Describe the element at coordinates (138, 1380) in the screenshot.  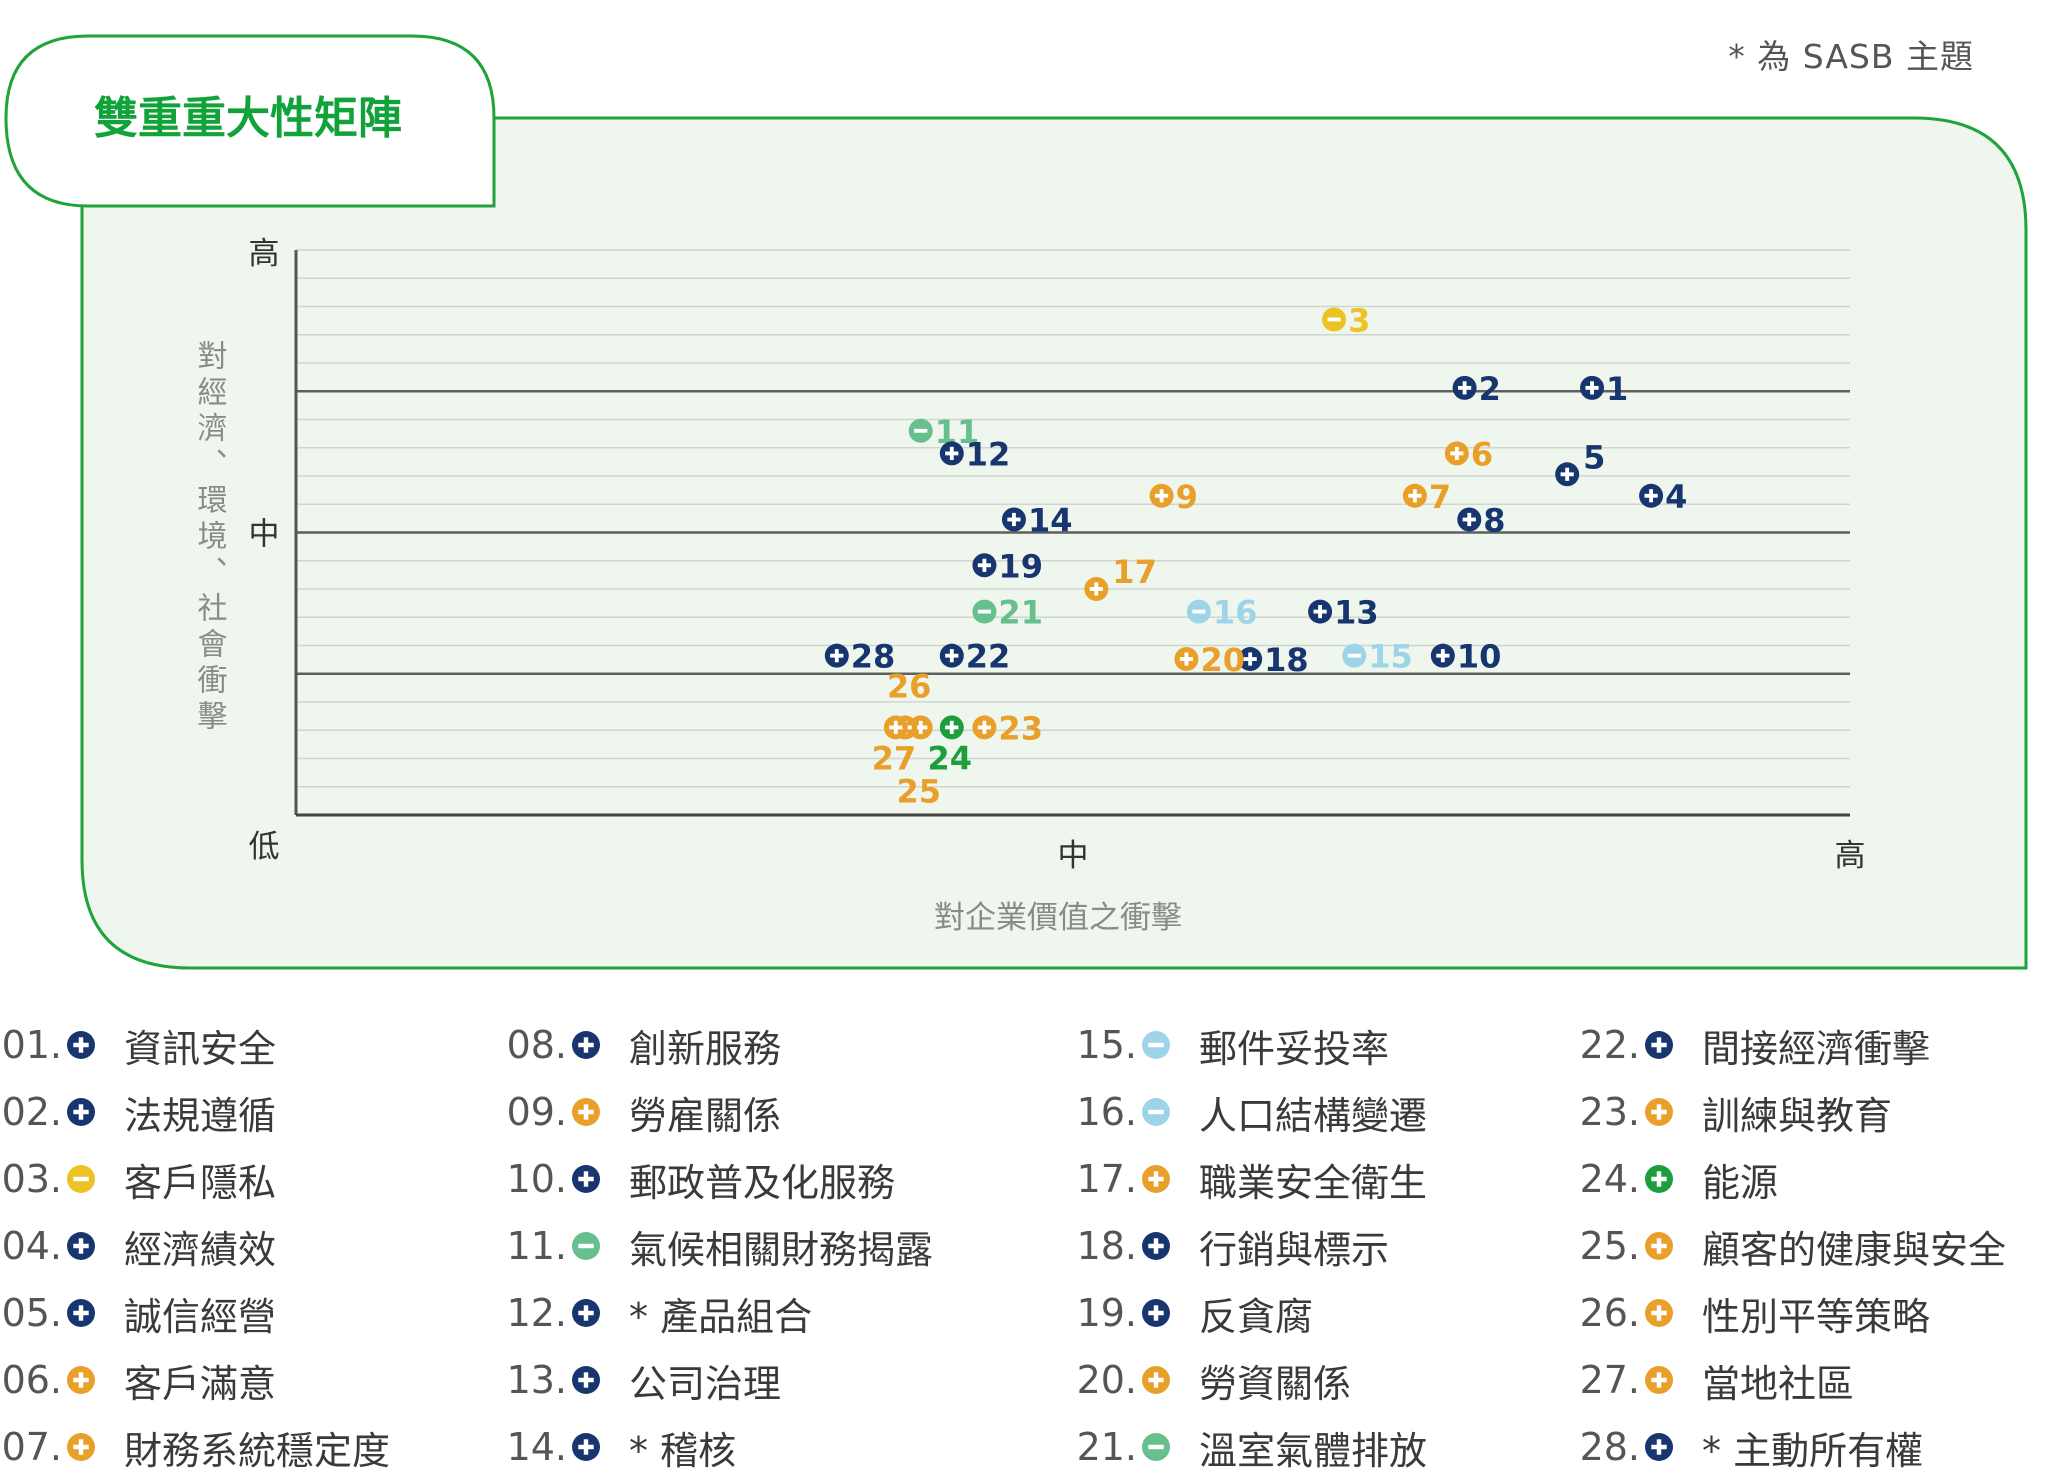
I see `legend-item: 06. 客戶滿意` at that location.